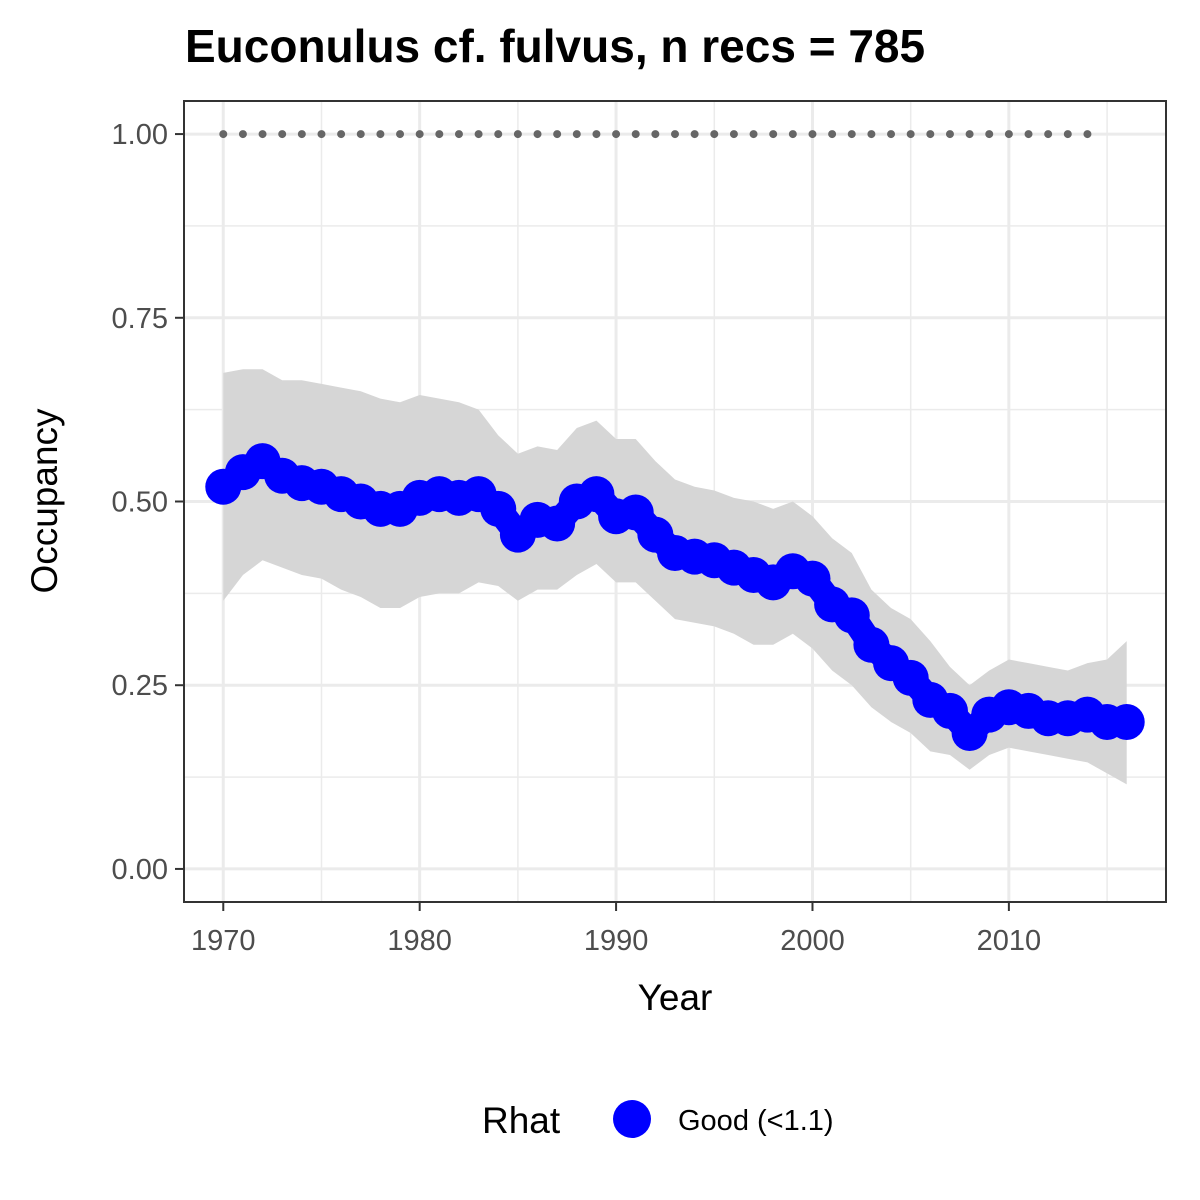 This screenshot has width=1200, height=1200. I want to click on x-tick-label: 1970, so click(223, 941).